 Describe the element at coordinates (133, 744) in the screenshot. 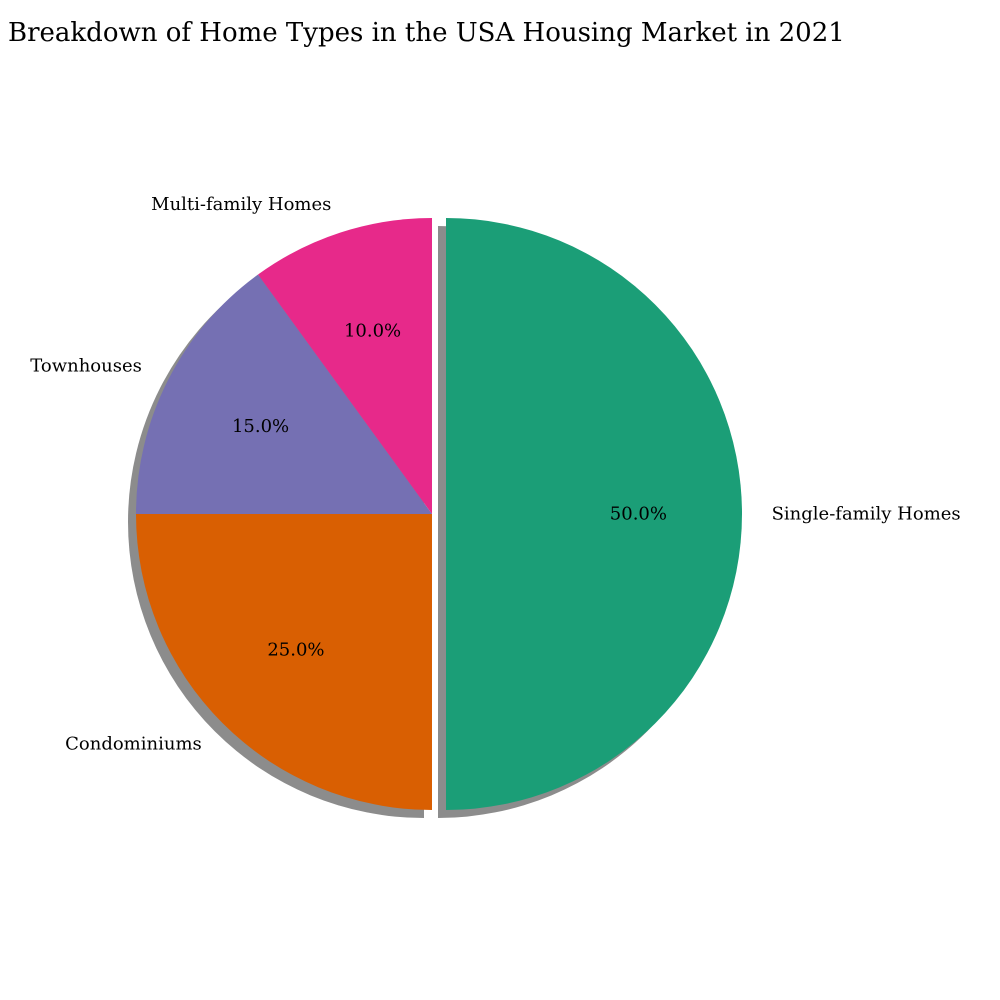

I see `slice-label-condominiums: Condominiums` at that location.